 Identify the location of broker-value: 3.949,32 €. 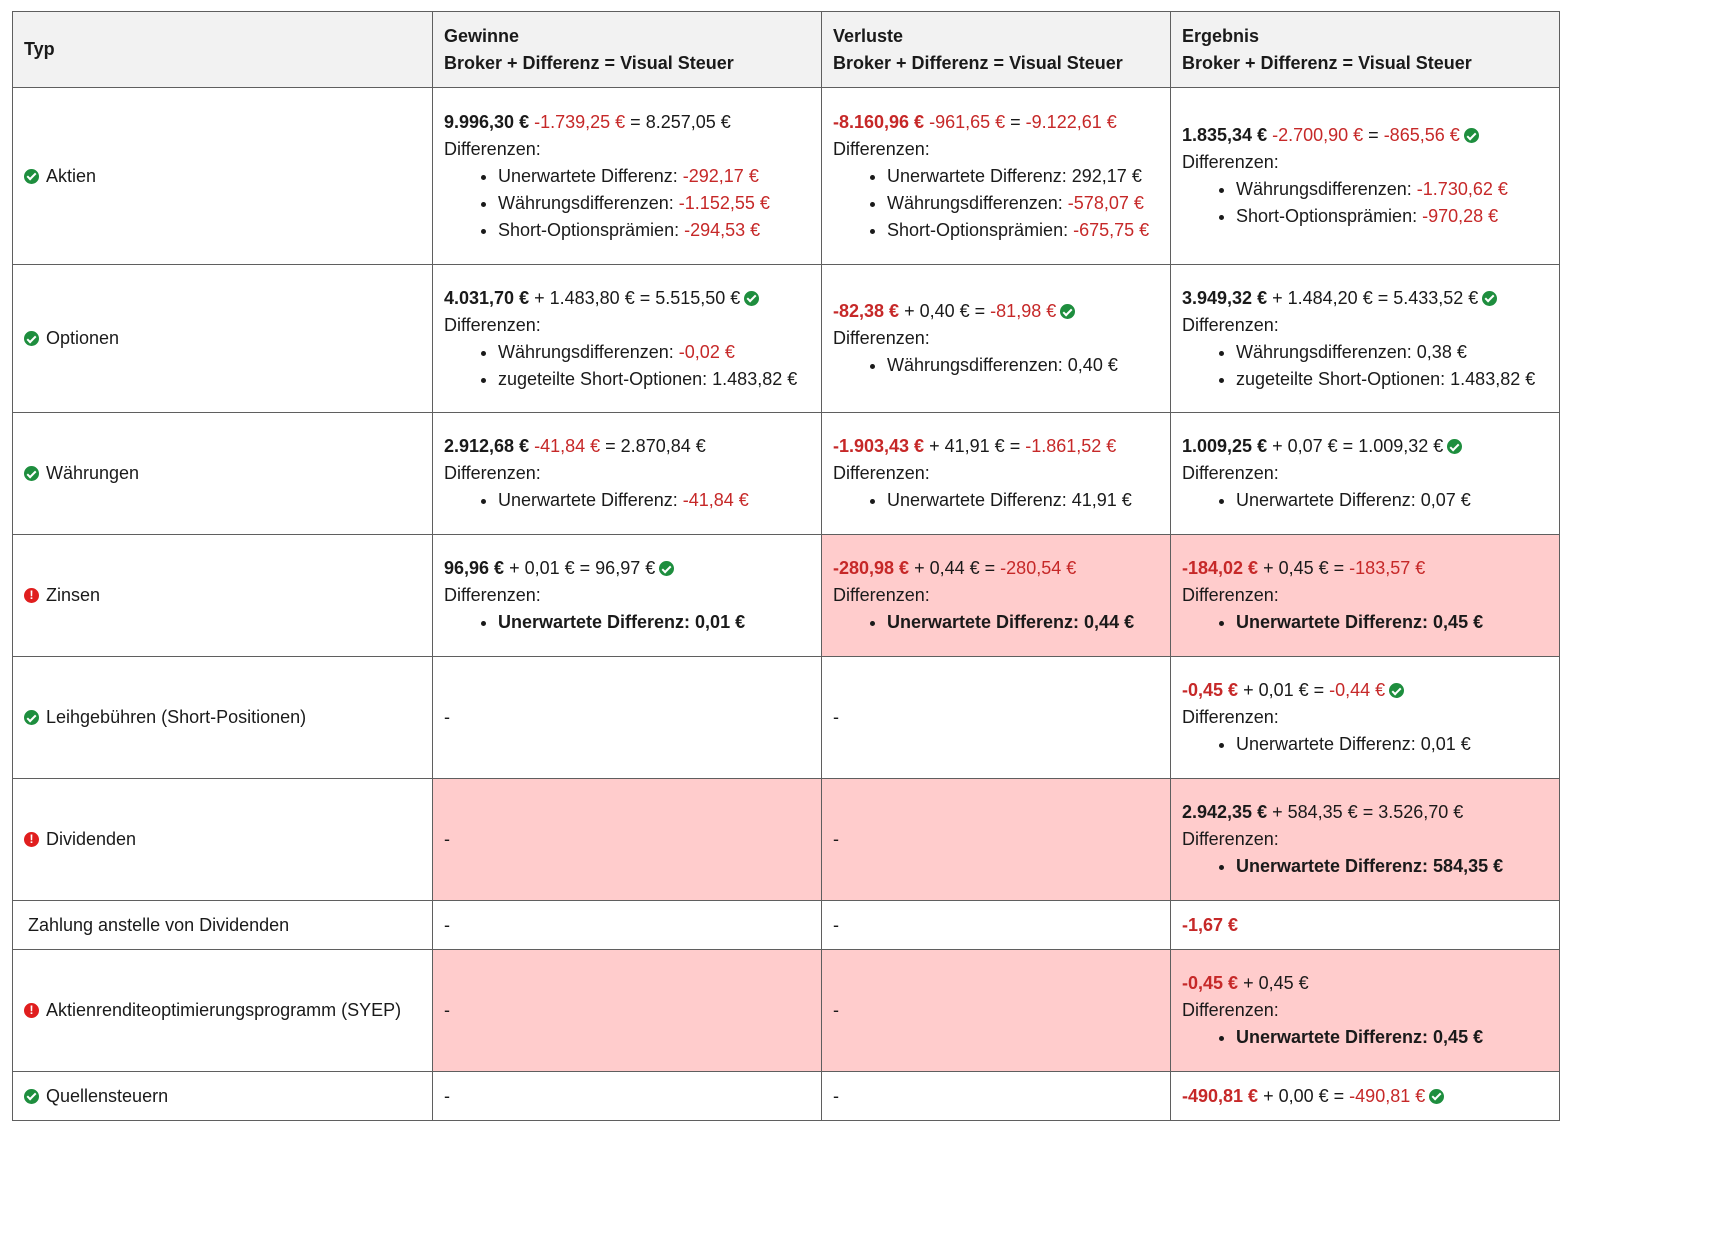
(1225, 297).